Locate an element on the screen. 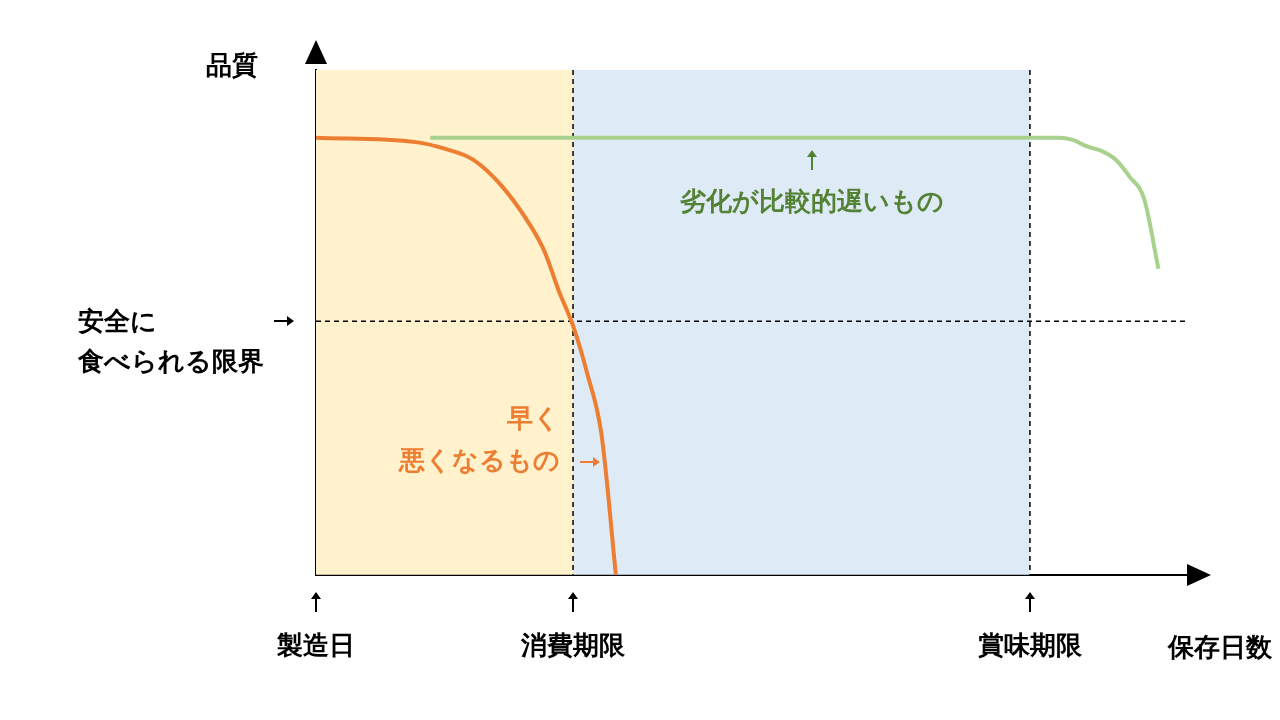 Image resolution: width=1280 pixels, height=720 pixels. x-tick-label: 製造日 is located at coordinates (315, 645).